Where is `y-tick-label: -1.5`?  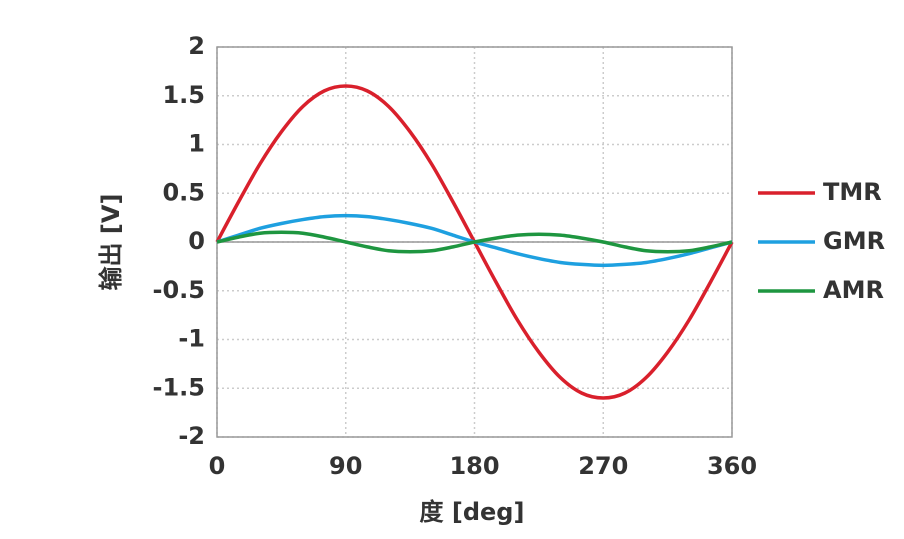 y-tick-label: -1.5 is located at coordinates (179, 387).